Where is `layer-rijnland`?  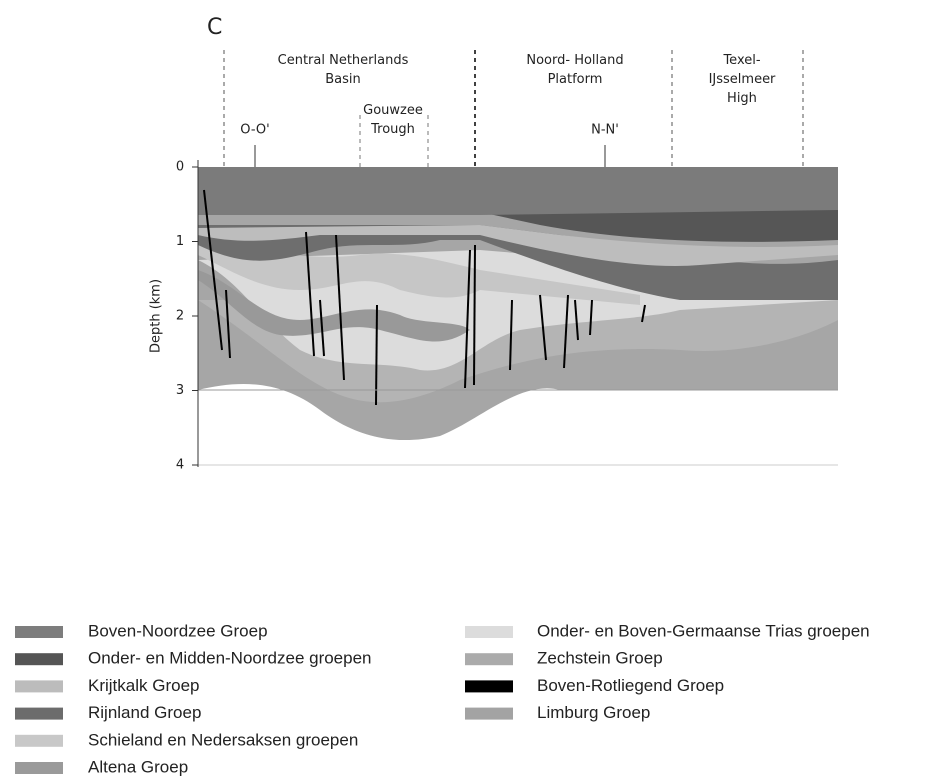 layer-rijnland is located at coordinates (518, 262).